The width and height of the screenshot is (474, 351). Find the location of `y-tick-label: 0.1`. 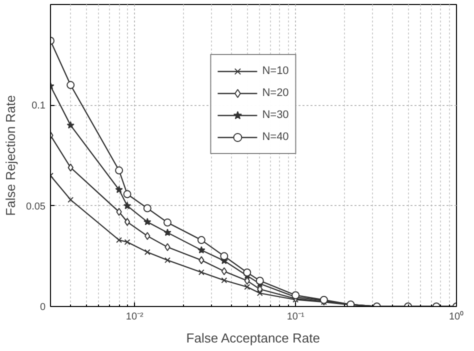

y-tick-label: 0.1 is located at coordinates (39, 106).